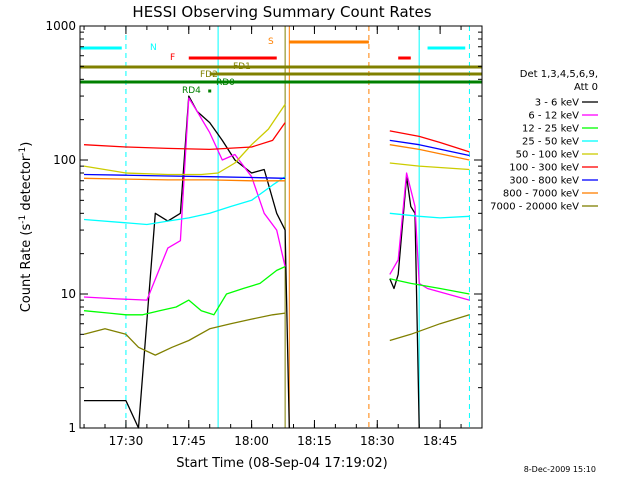 This screenshot has height=484, width=640. Describe the element at coordinates (60, 26) in the screenshot. I see `y-tick-label-3: 1000` at that location.